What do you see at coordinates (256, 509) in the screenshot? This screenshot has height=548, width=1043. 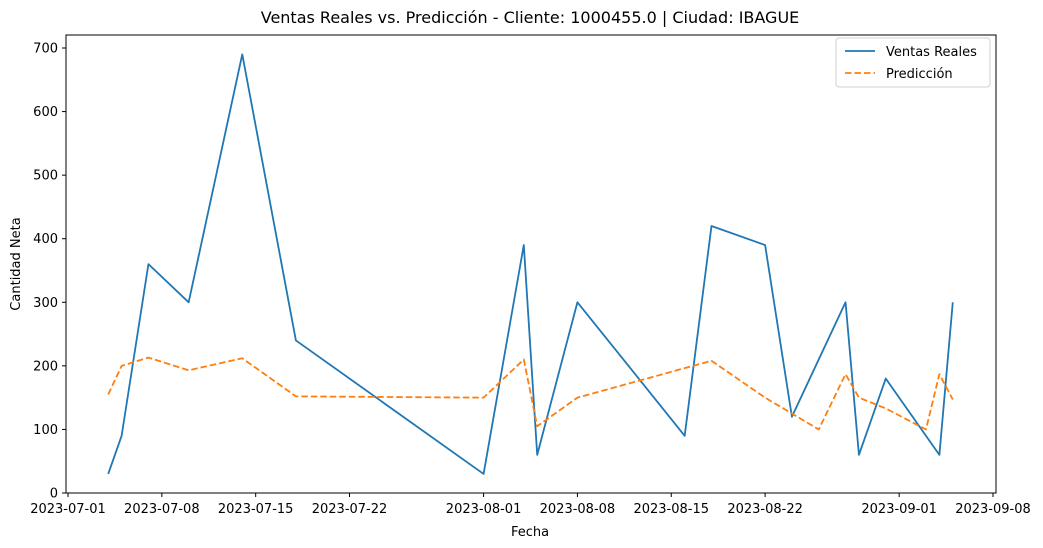 I see `x-tick-label: 2023-07-15` at bounding box center [256, 509].